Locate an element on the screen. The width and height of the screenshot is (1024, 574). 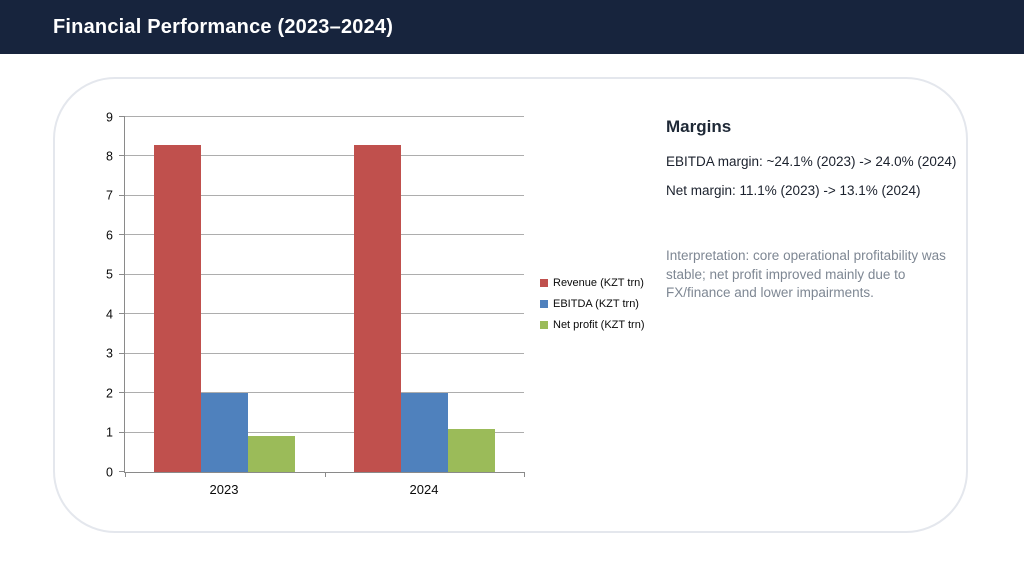
y-axis-tick-label: 2 is located at coordinates (109, 392).